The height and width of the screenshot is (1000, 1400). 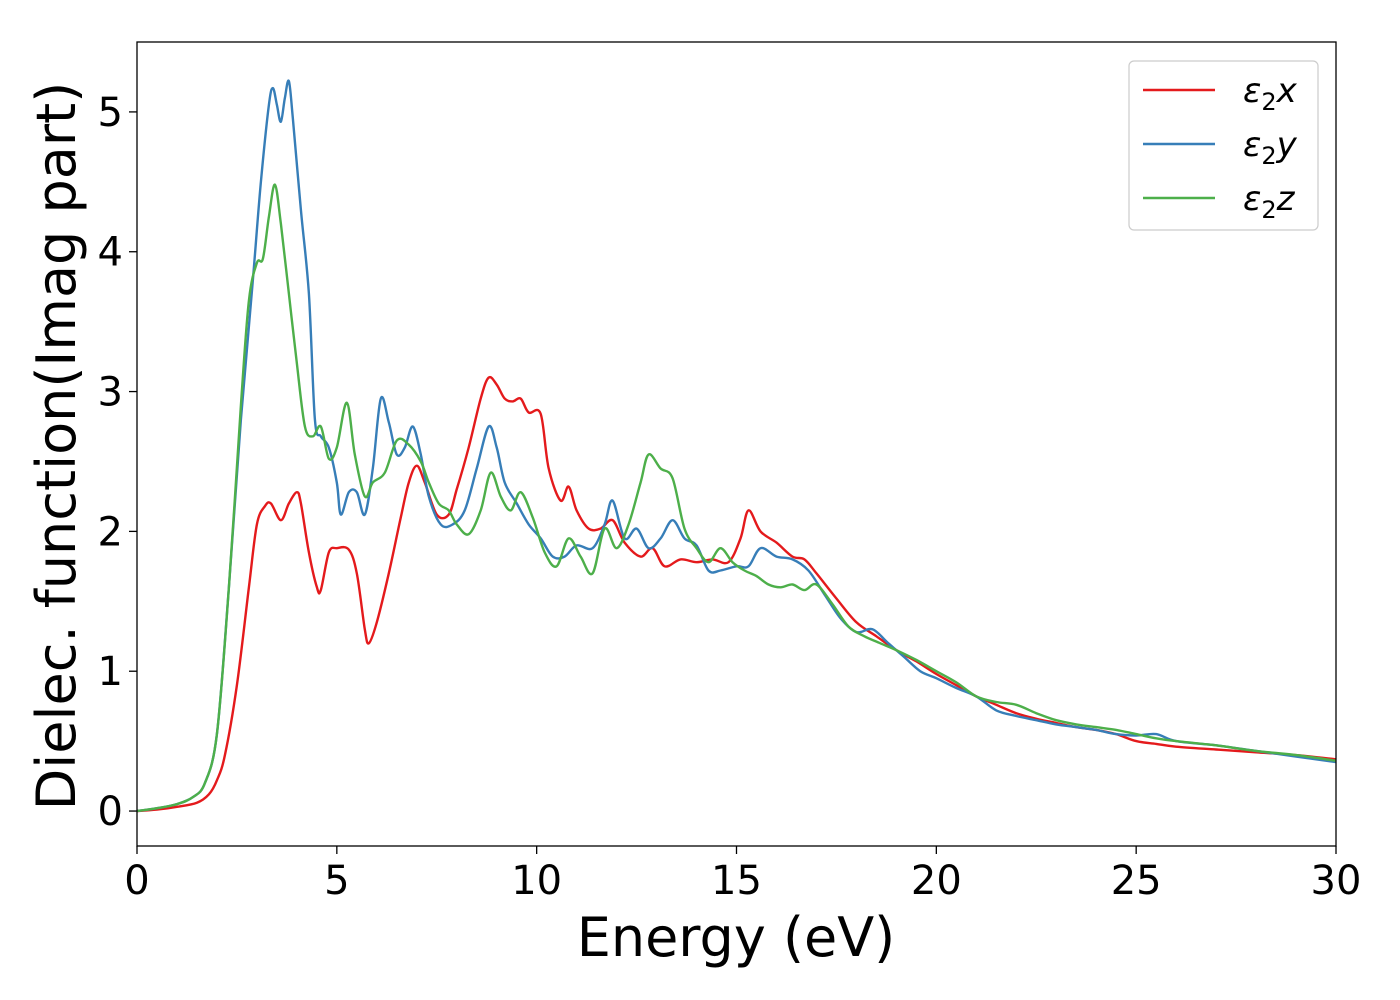 What do you see at coordinates (736, 937) in the screenshot?
I see `x-axis-label: Energy (eV)` at bounding box center [736, 937].